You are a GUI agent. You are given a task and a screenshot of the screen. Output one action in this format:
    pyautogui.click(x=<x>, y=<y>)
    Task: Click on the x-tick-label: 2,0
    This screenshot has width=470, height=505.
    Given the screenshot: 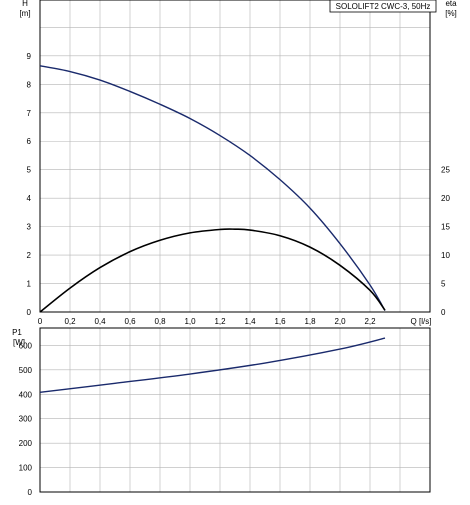 What is the action you would take?
    pyautogui.click(x=340, y=321)
    